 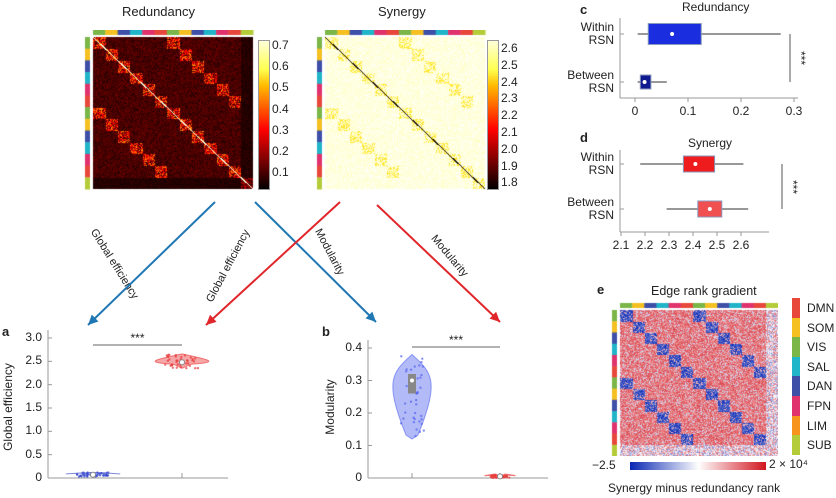 What do you see at coordinates (794, 111) in the screenshot?
I see `x-tick-label: 0.3` at bounding box center [794, 111].